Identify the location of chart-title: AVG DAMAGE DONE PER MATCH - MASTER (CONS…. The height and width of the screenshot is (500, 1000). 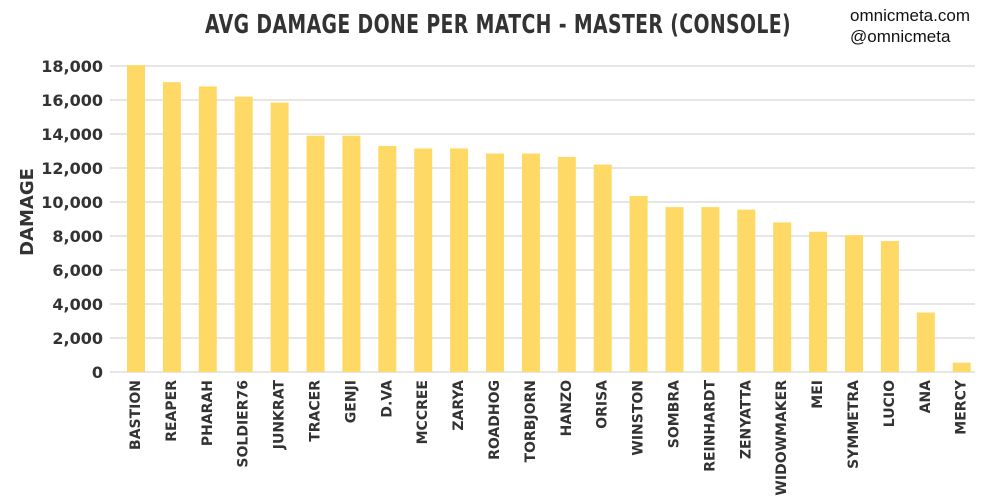
(498, 25).